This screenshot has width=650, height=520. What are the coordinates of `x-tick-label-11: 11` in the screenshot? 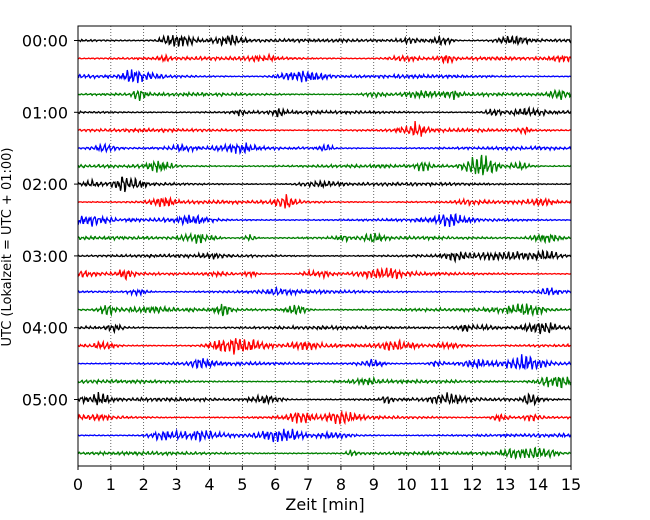 It's located at (439, 484).